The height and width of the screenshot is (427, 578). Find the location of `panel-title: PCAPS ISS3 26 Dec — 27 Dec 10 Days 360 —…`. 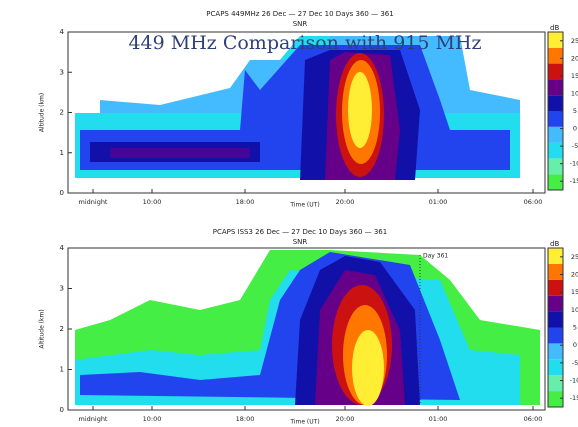

panel-title: PCAPS ISS3 26 Dec — 27 Dec 10 Days 360 —… is located at coordinates (300, 232).